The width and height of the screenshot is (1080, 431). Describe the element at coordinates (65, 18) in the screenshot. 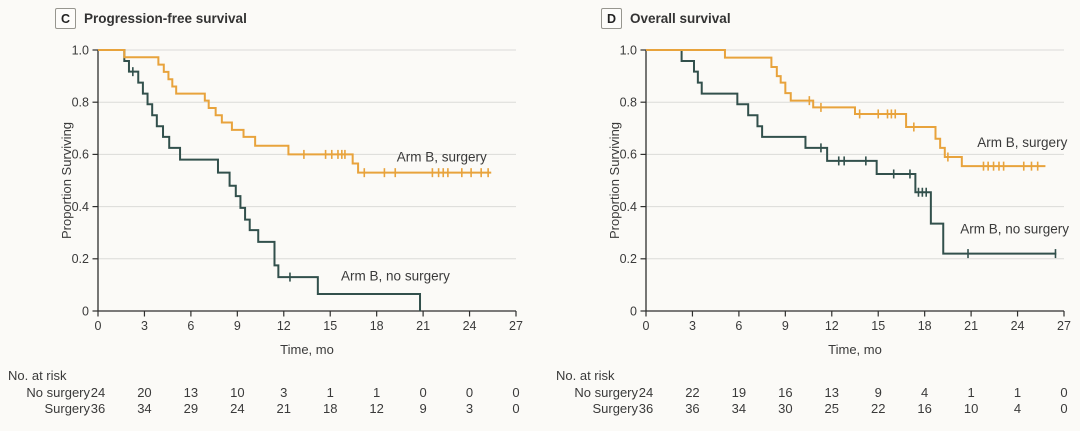

I see `panel-letter-badge: C` at that location.